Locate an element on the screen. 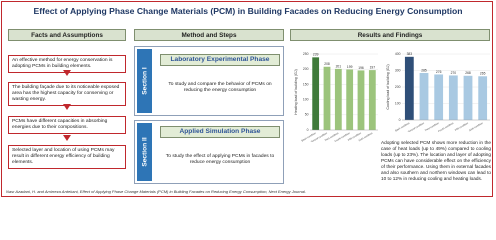 The width and height of the screenshot is (496, 240). y-axis-label: Cooling load of building (GJ) is located at coordinates (388, 86).